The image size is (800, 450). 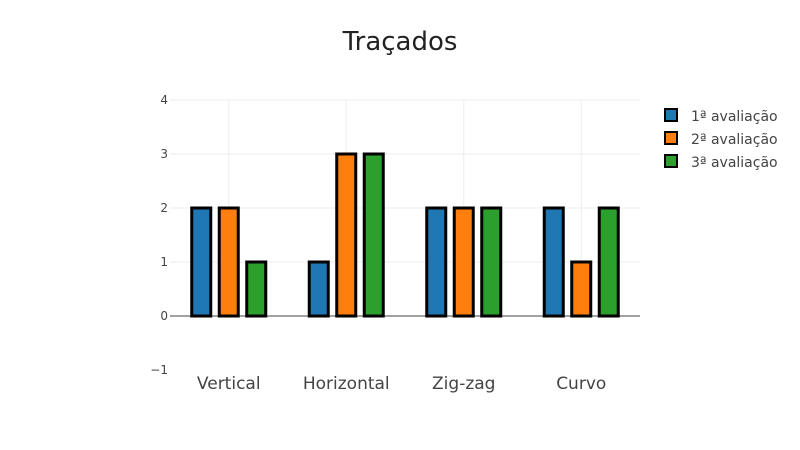 What do you see at coordinates (734, 163) in the screenshot?
I see `legend-label: 3ª avaliação` at bounding box center [734, 163].